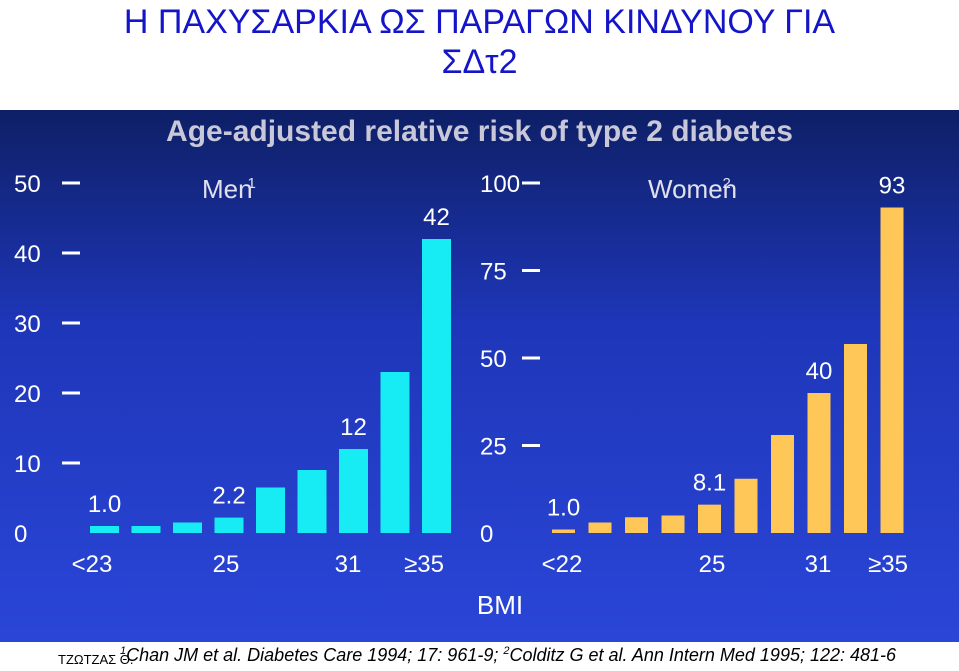 The height and width of the screenshot is (671, 959). I want to click on men-bar-value-label: 12, so click(353, 427).